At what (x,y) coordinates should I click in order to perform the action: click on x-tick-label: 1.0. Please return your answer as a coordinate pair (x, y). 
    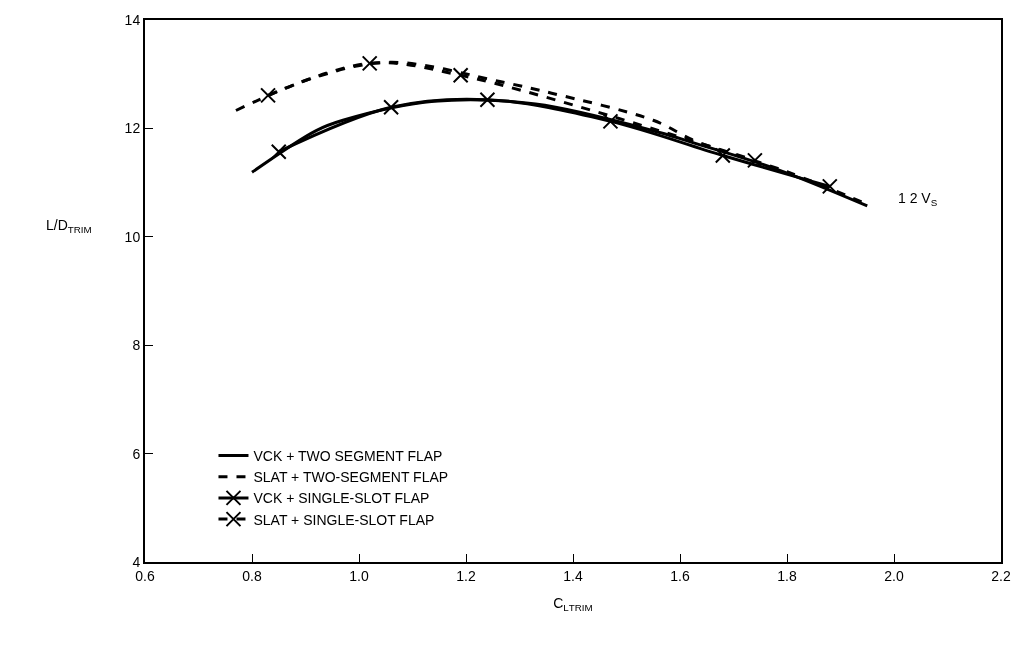
    Looking at the image, I should click on (359, 575).